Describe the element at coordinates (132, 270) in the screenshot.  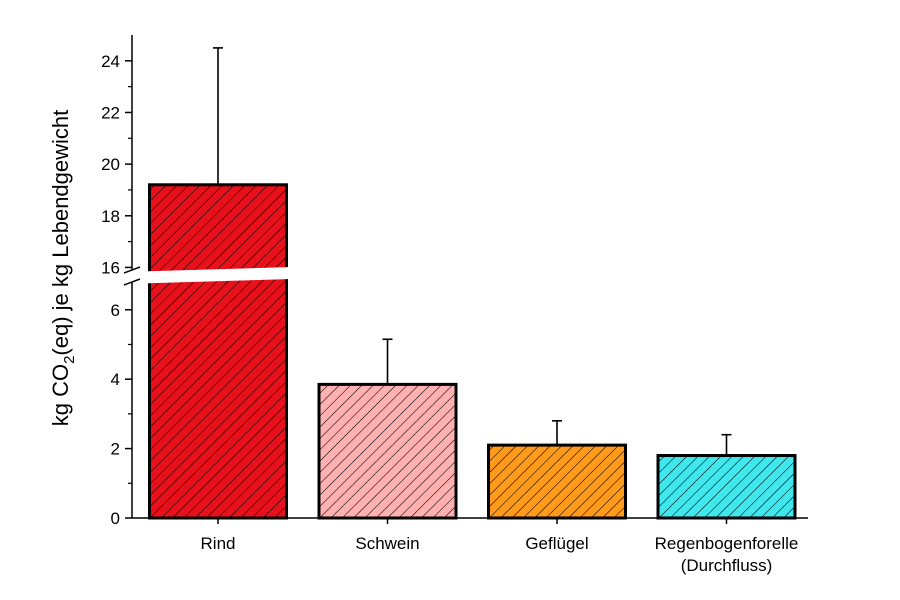
I see `axis-break-mark-upper` at that location.